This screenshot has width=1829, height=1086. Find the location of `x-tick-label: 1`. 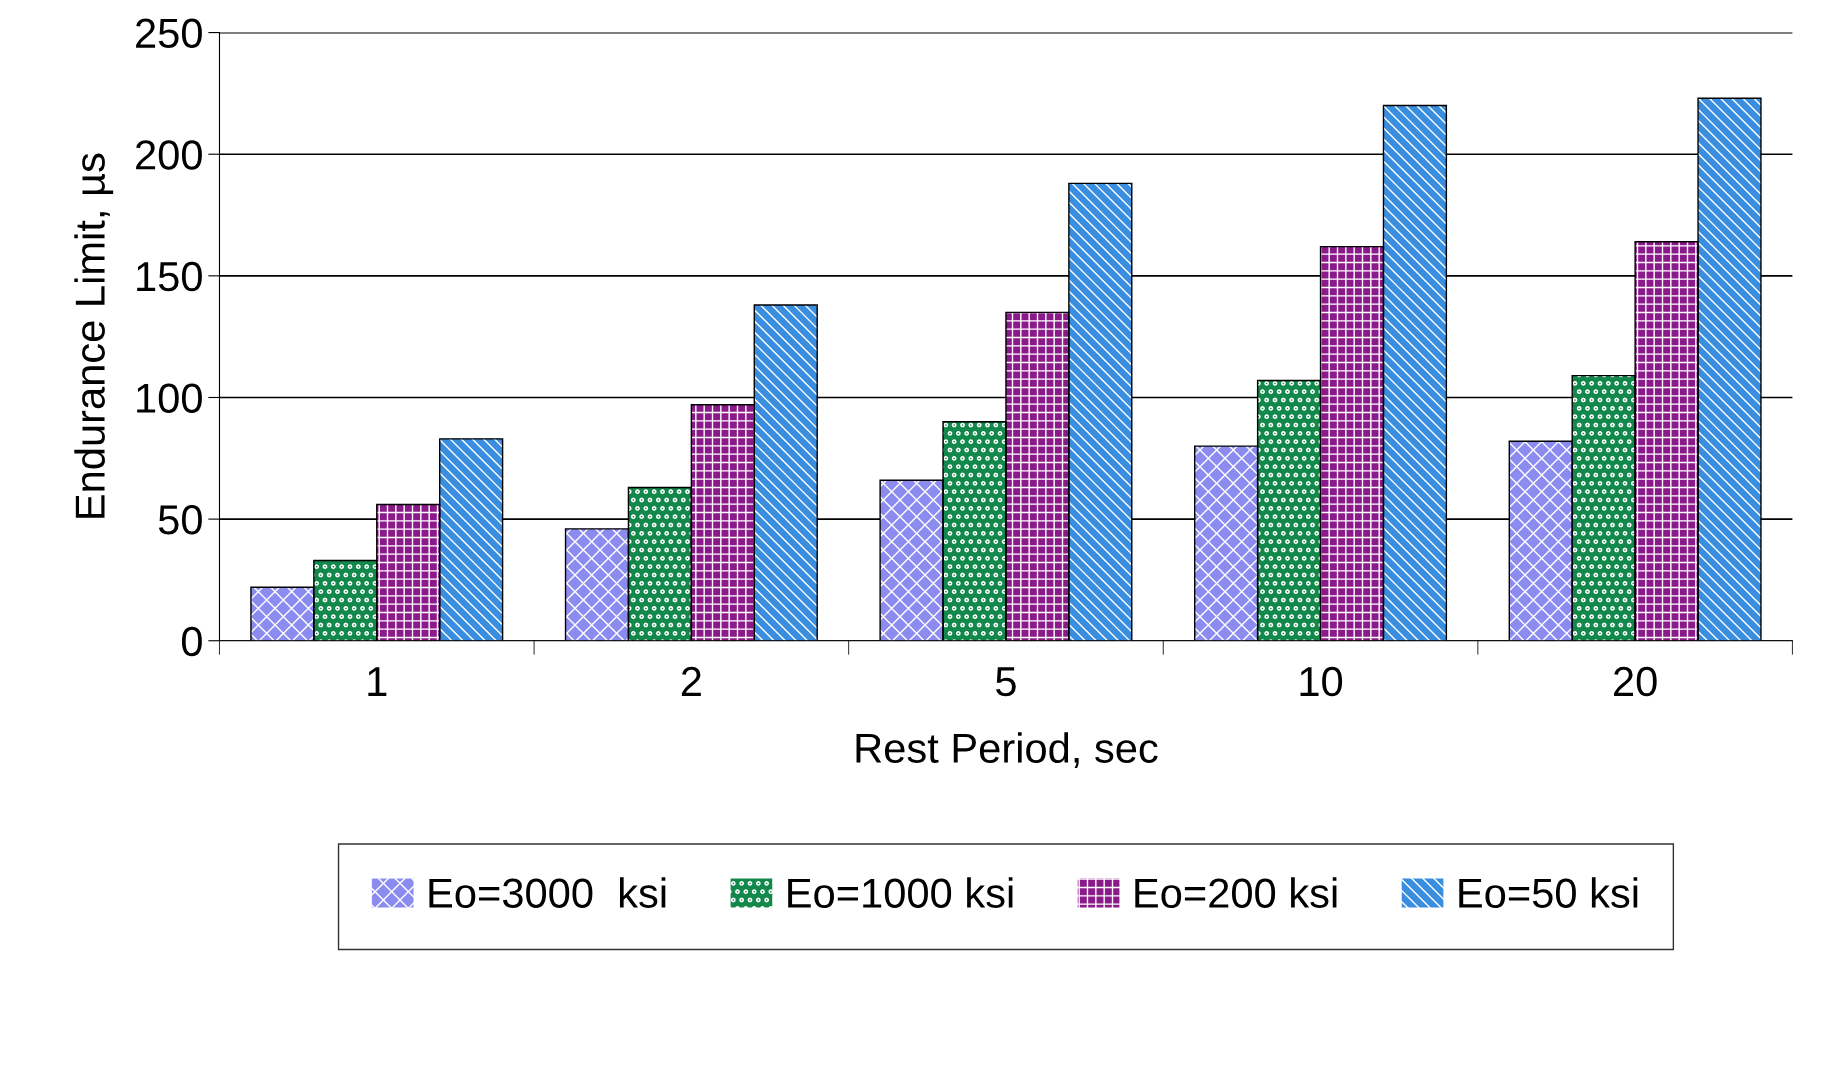

x-tick-label: 1 is located at coordinates (377, 681).